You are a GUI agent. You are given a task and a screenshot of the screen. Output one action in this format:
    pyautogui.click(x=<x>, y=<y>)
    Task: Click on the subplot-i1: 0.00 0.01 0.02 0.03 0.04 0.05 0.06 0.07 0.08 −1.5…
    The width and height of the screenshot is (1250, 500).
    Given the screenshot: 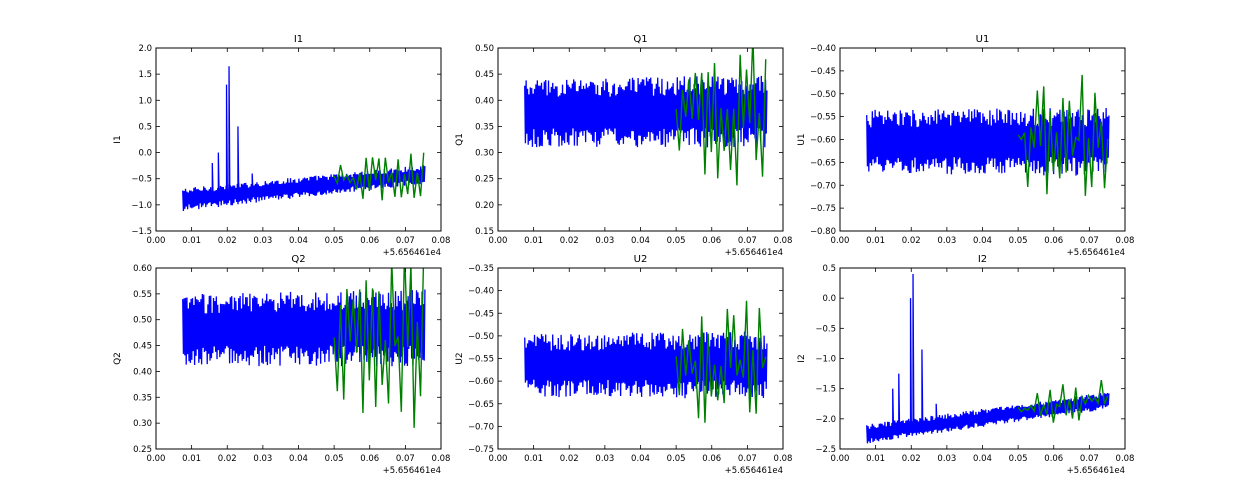 What is the action you would take?
    pyautogui.click(x=281, y=146)
    